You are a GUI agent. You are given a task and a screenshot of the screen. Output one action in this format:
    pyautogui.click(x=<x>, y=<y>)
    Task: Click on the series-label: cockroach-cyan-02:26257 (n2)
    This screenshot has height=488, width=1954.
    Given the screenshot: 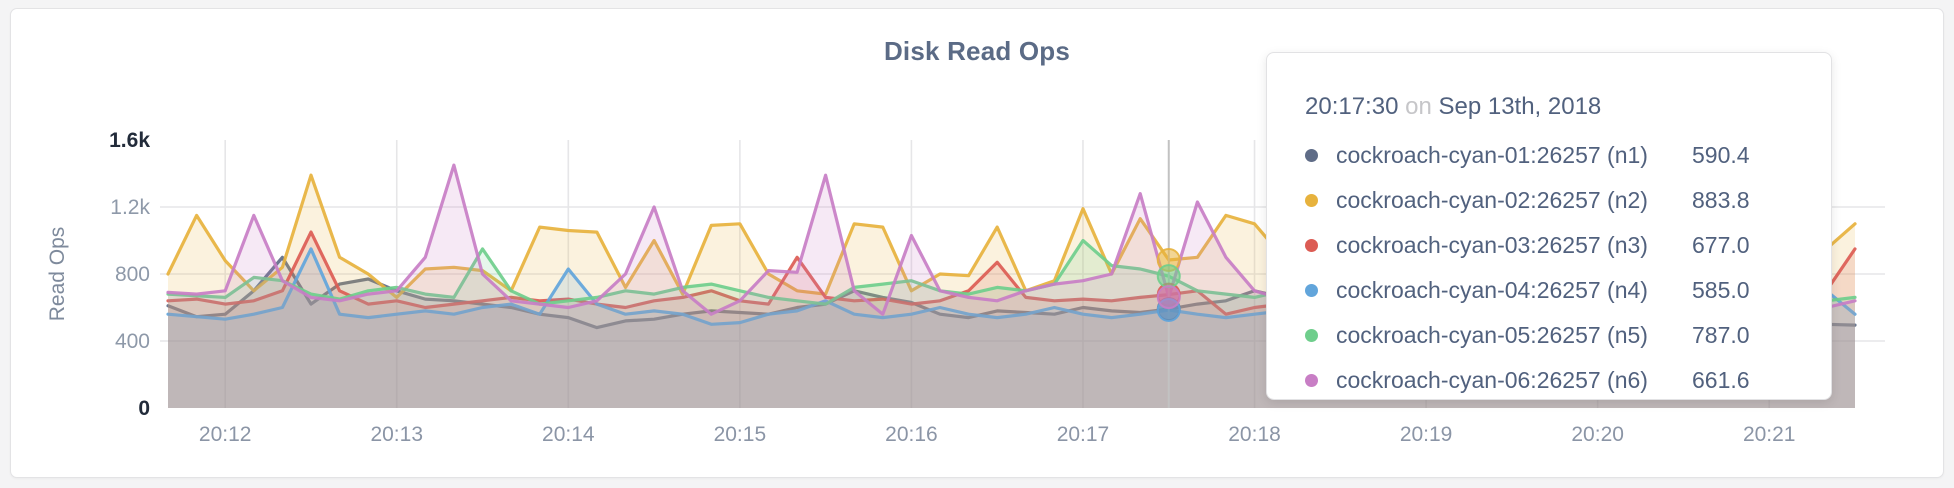 What is the action you would take?
    pyautogui.click(x=1492, y=200)
    